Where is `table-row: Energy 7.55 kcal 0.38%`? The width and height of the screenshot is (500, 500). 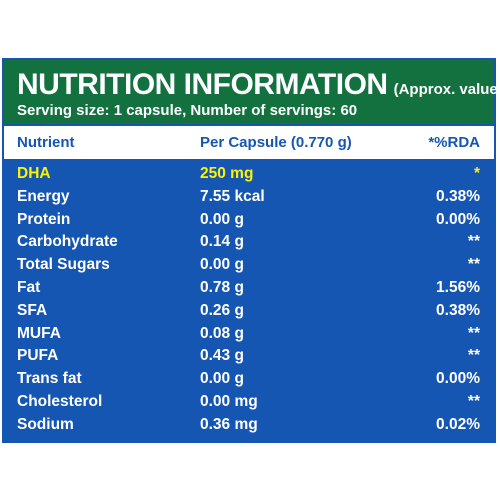
table-row: Energy 7.55 kcal 0.38% is located at coordinates (249, 196).